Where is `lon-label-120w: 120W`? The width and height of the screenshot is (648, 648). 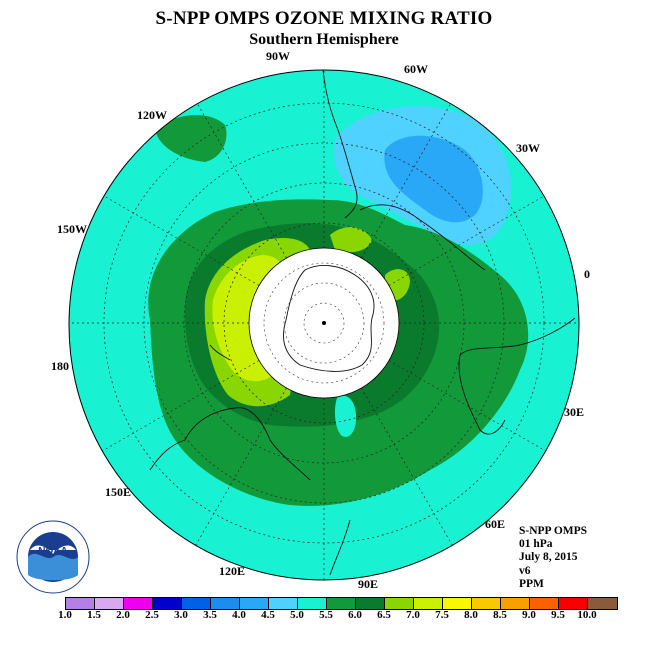
lon-label-120w: 120W is located at coordinates (152, 115).